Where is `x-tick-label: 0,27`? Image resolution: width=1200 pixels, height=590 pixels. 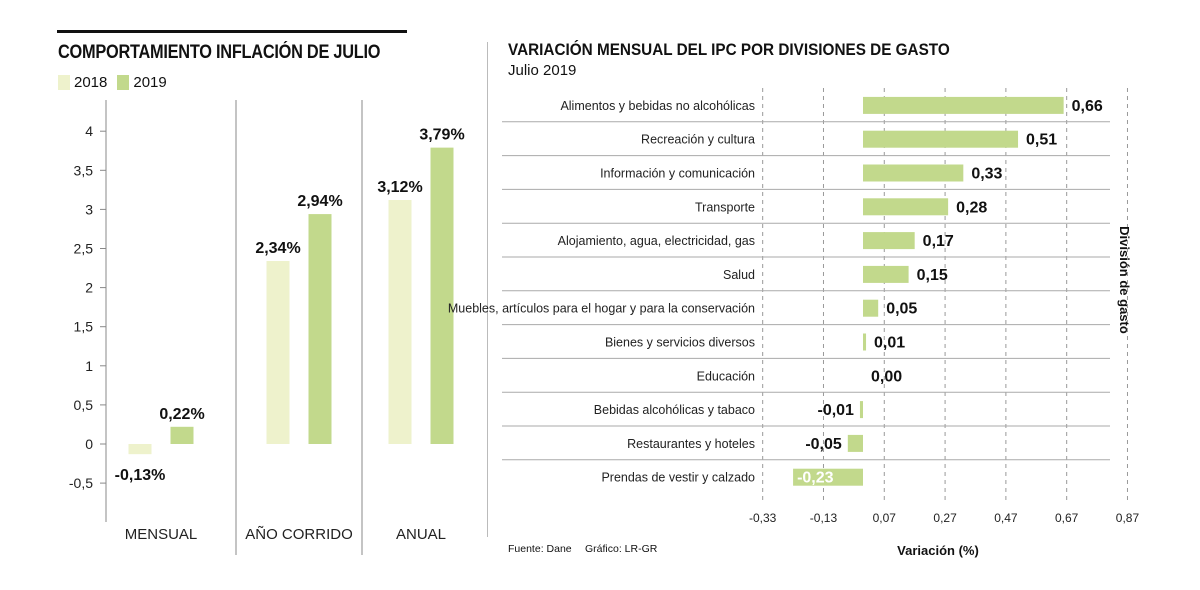
x-tick-label: 0,27 is located at coordinates (945, 518).